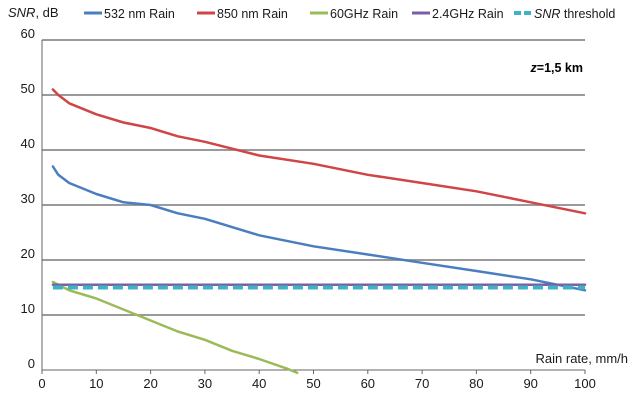  Describe the element at coordinates (468, 14) in the screenshot. I see `legend-label-24ghz: 2.4GHz Rain` at that location.